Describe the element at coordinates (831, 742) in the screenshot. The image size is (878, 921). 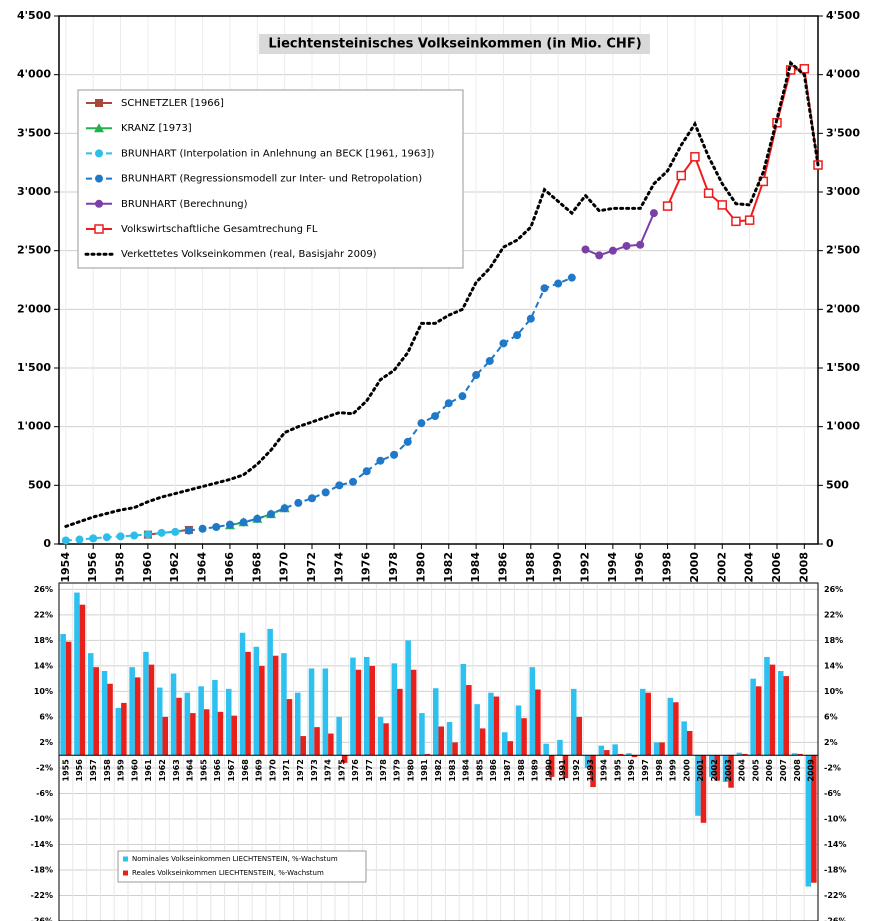
I see `y2-tick-label: 2%` at that location.